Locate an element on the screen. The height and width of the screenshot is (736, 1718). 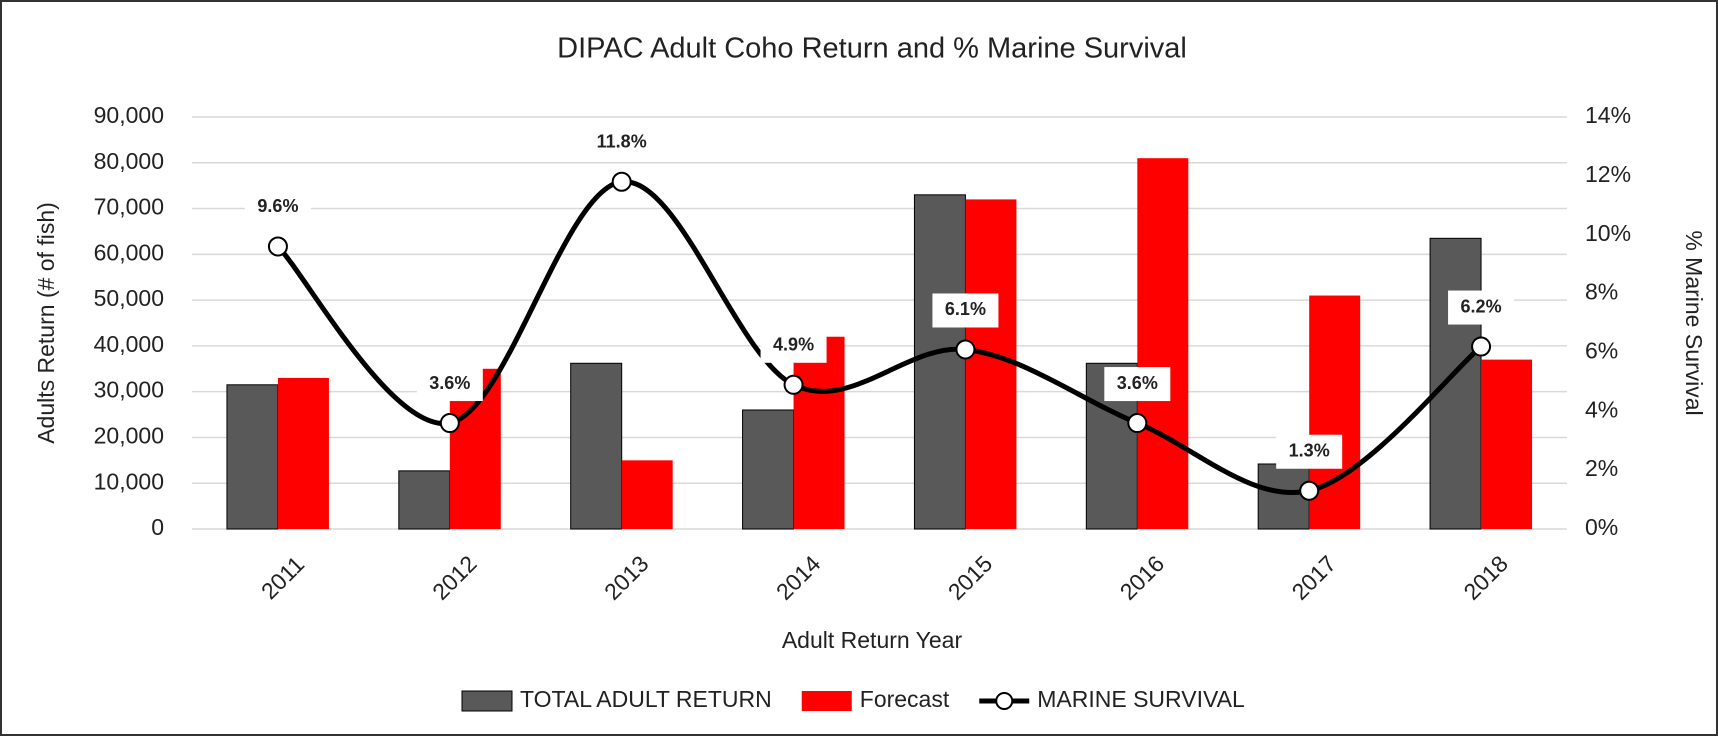
data-label: 6.1% is located at coordinates (965, 309).